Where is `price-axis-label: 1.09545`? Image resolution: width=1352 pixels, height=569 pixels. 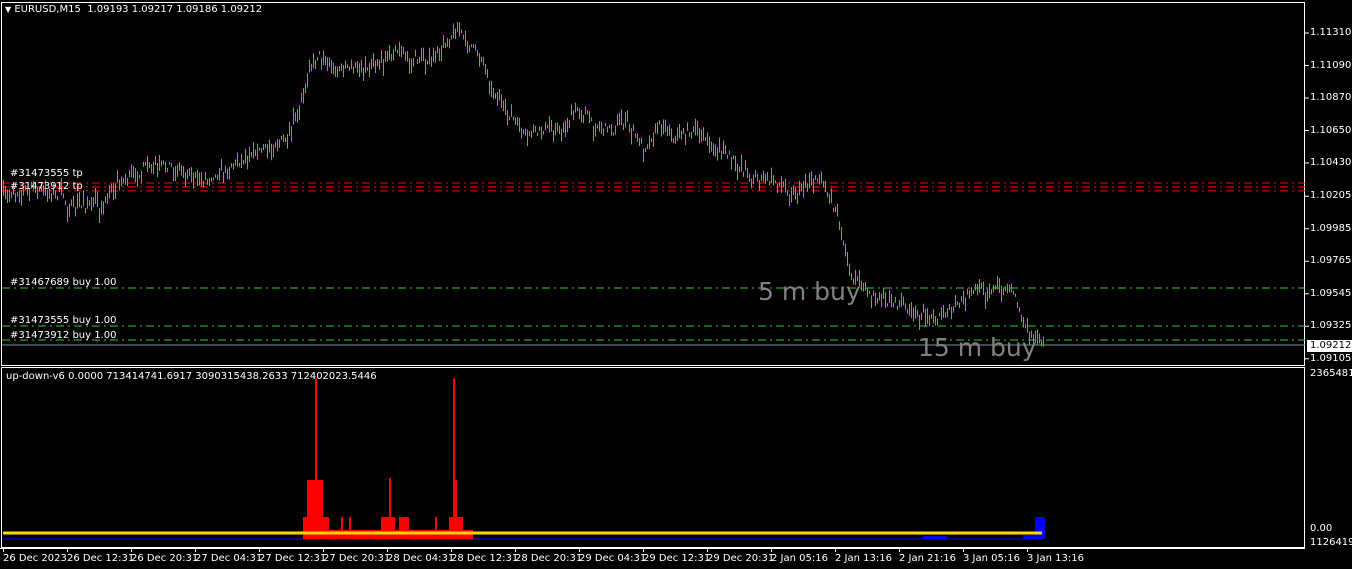 price-axis-label: 1.09545 is located at coordinates (1331, 293).